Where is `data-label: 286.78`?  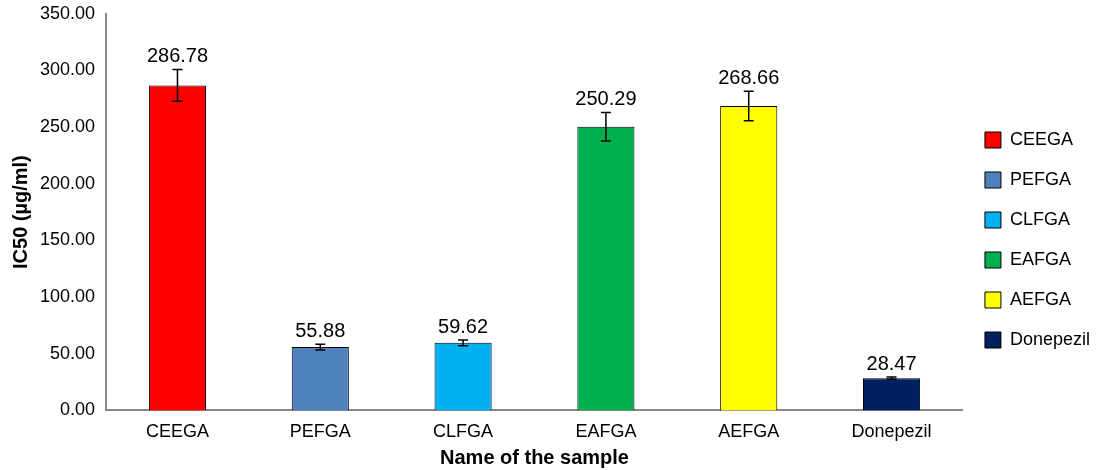 data-label: 286.78 is located at coordinates (177, 55).